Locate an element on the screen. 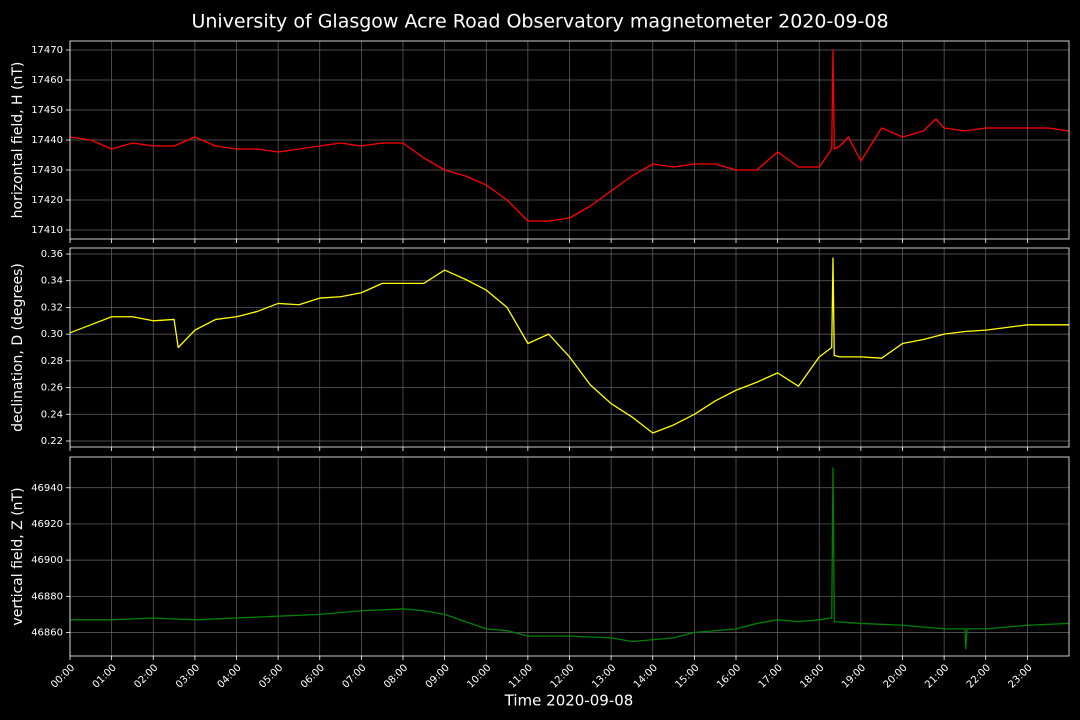  y-tick-label: 0.24 is located at coordinates (52, 414).